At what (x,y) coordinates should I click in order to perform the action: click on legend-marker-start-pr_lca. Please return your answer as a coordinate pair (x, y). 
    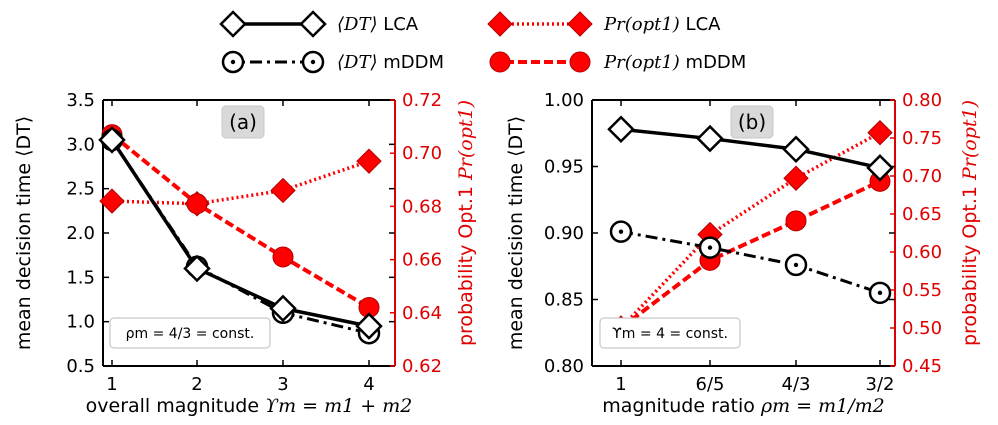
    Looking at the image, I should click on (500, 24).